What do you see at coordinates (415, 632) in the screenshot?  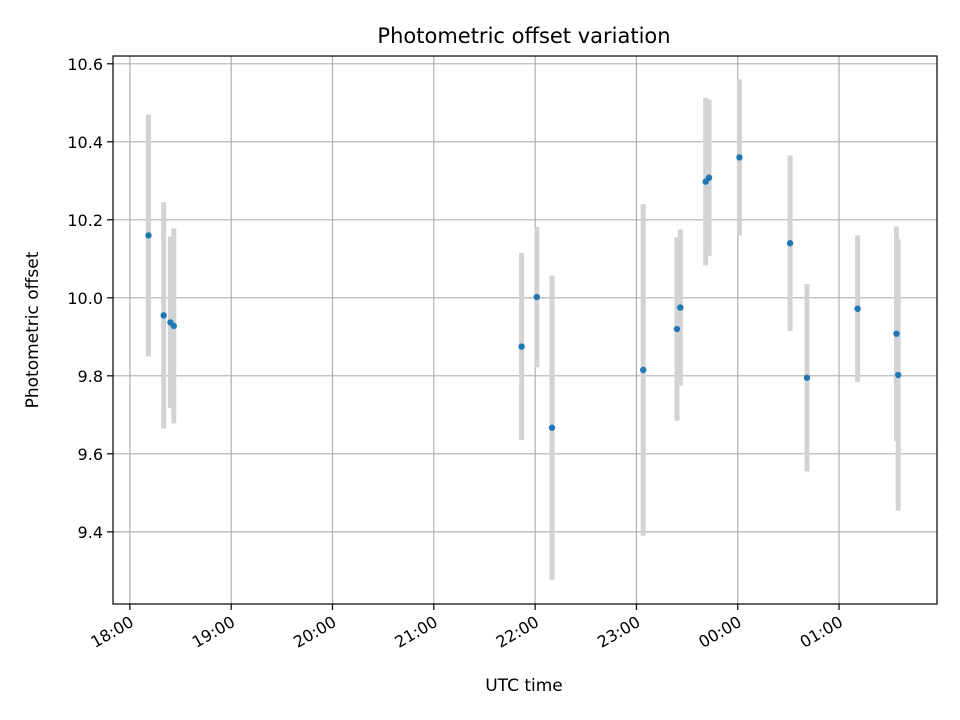 I see `x-tick-label: 21:00` at bounding box center [415, 632].